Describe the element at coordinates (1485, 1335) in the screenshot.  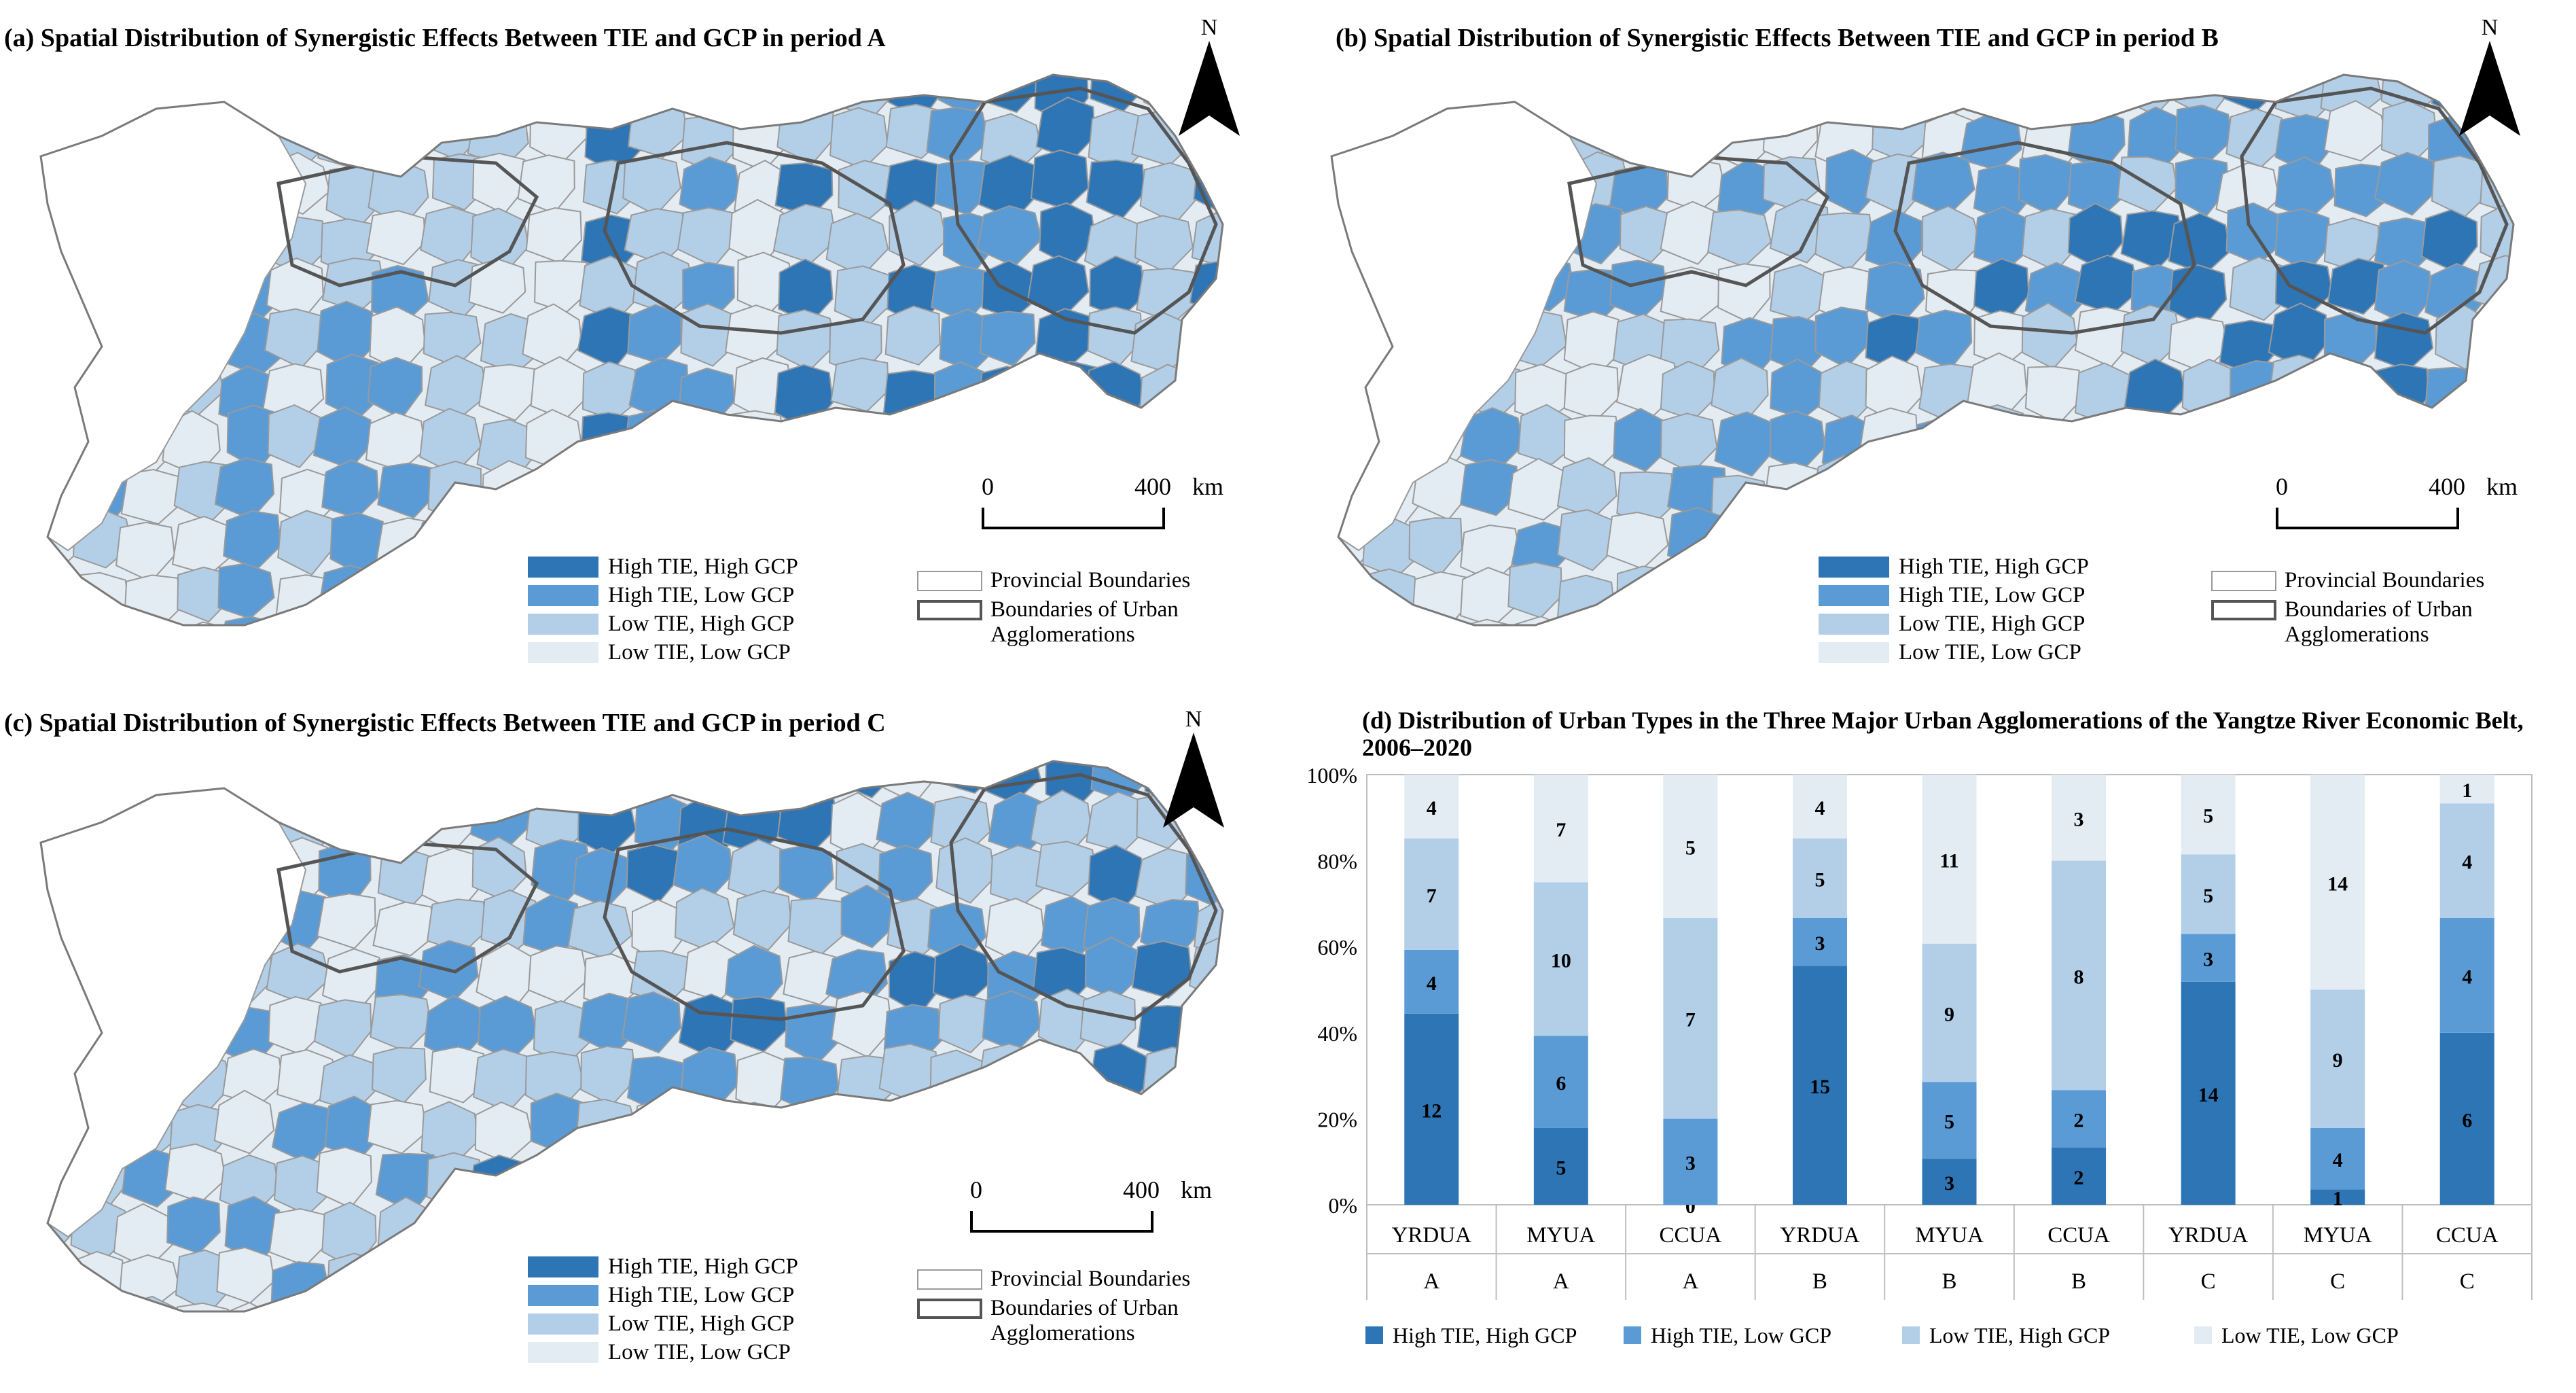
I see `chart-legend-label: High TIE, High GCP` at that location.